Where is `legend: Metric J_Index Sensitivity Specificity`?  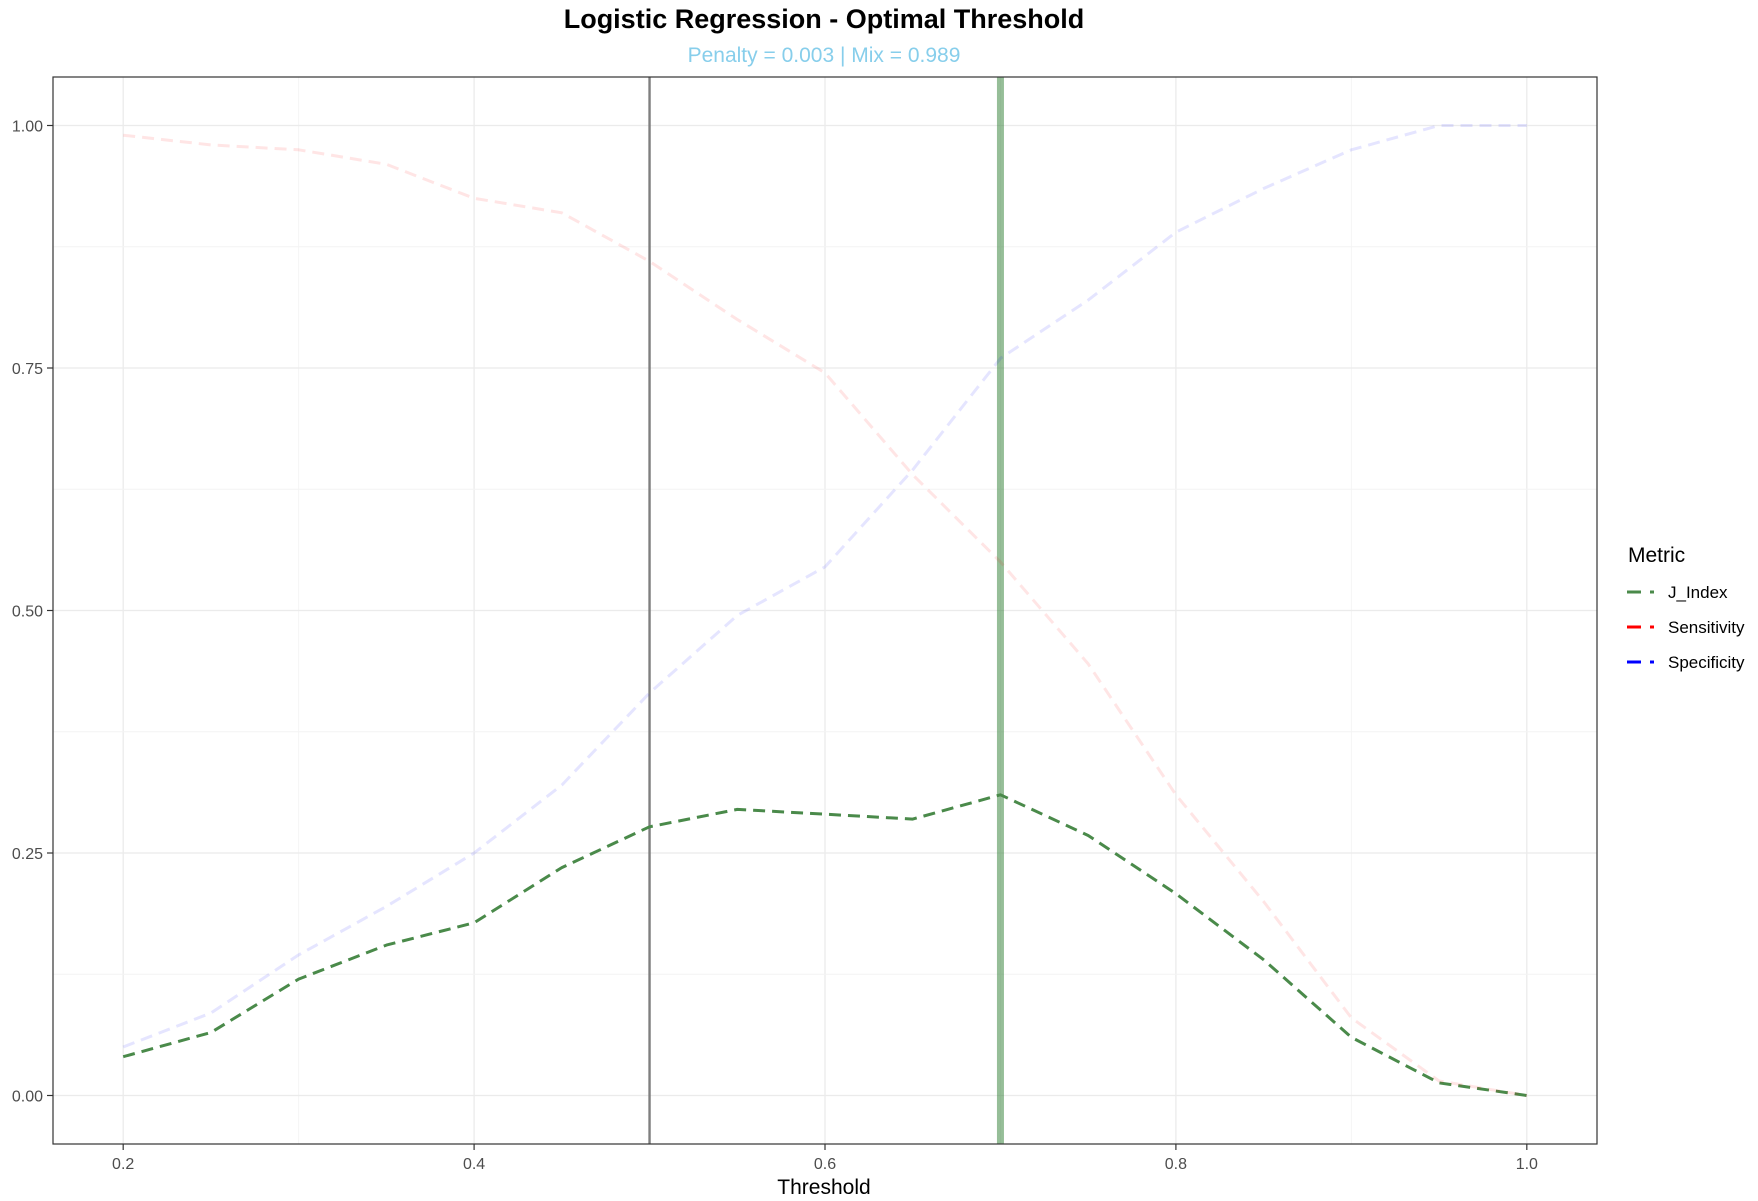 legend: Metric J_Index Sensitivity Specificity is located at coordinates (1686, 608).